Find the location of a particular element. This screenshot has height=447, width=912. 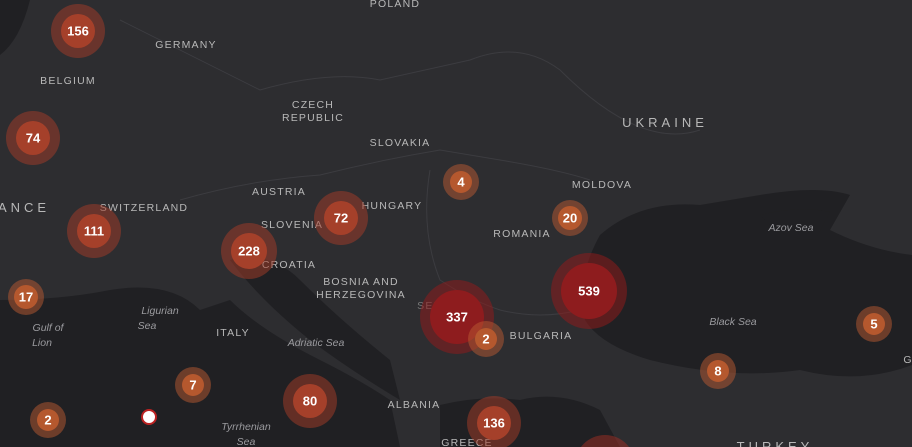

border is located at coordinates (385, 175).